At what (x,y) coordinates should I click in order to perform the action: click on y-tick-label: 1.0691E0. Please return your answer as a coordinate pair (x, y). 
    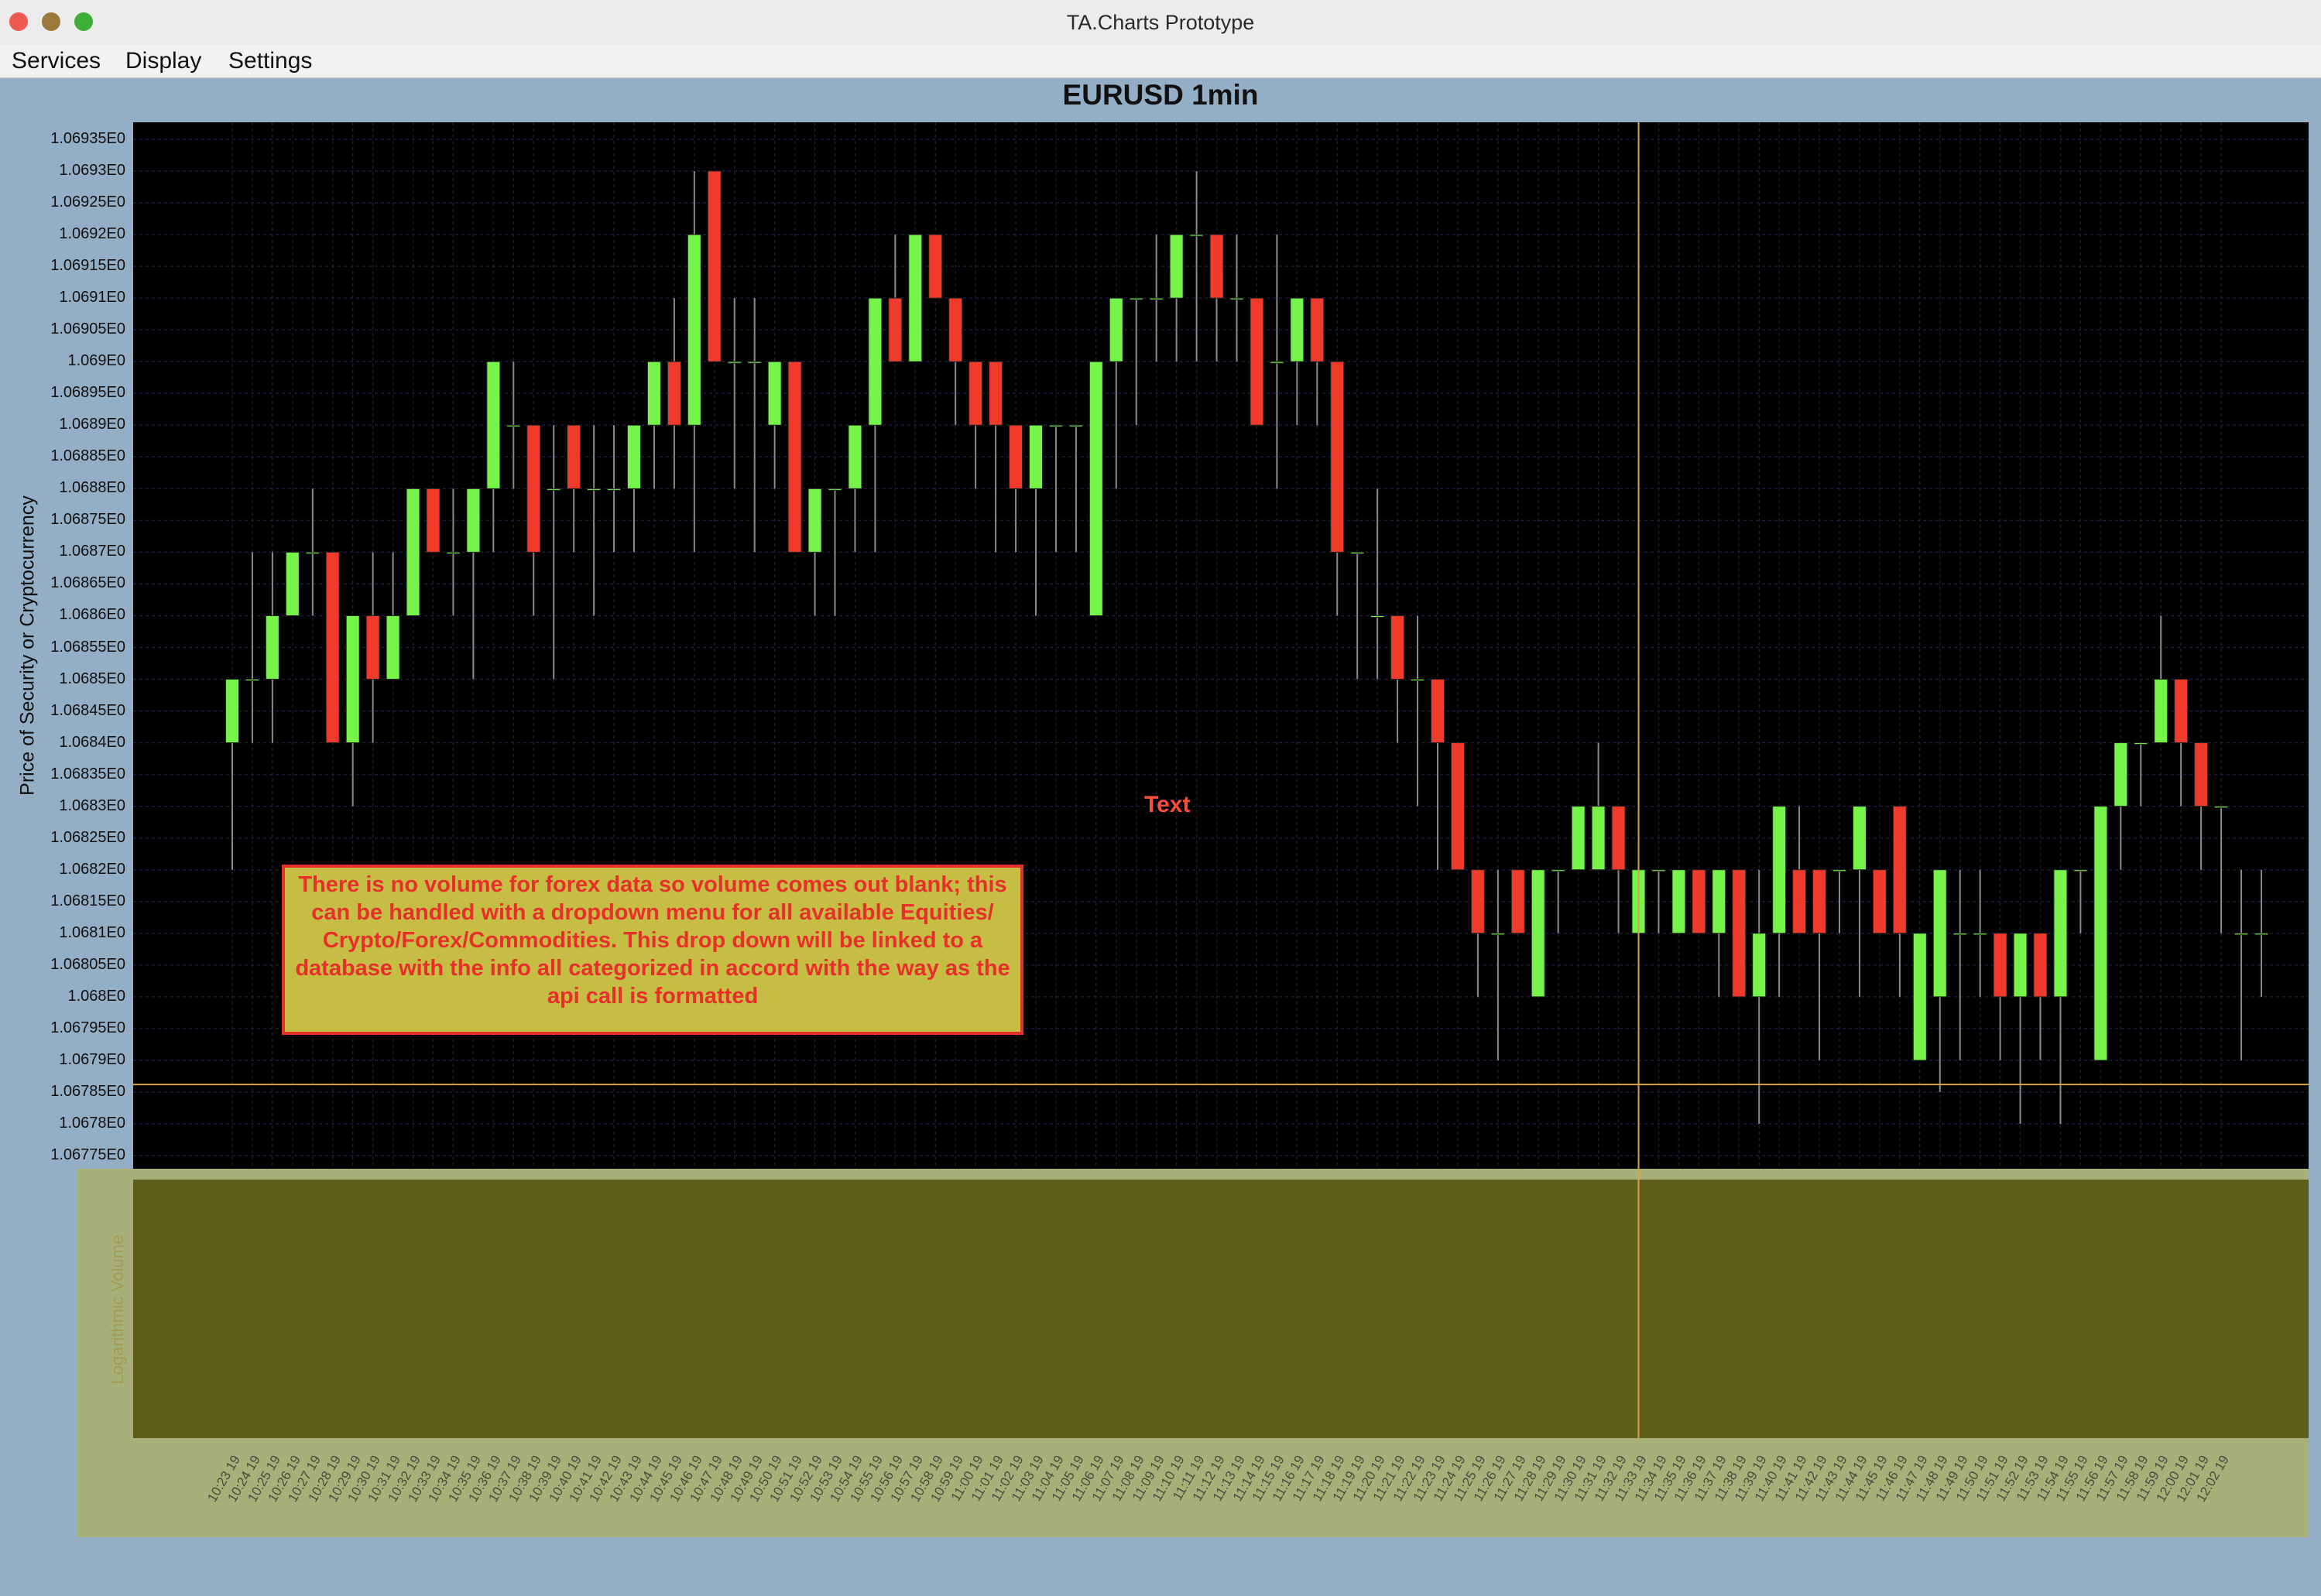
    Looking at the image, I should click on (92, 298).